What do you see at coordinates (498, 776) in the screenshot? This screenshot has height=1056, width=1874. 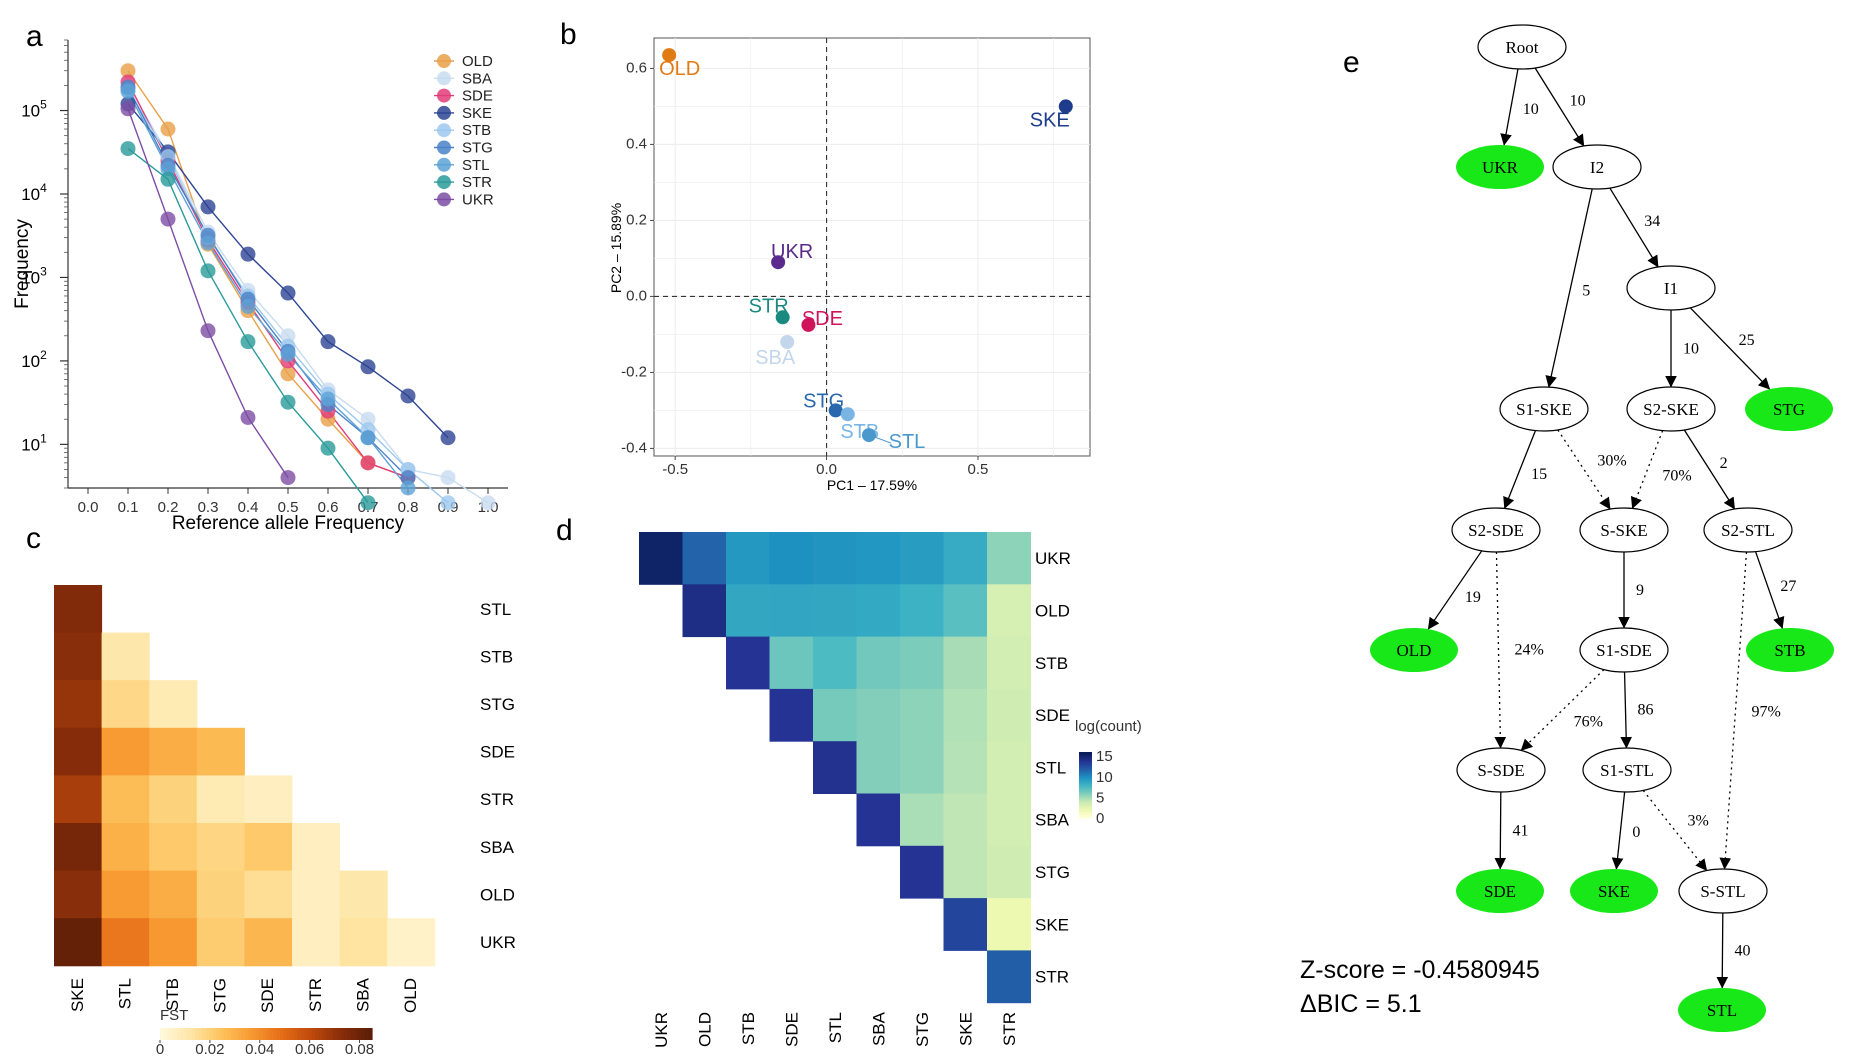 I see `panel-c-row-labels: STL STB STG SDE STR SBA OLD UKR` at bounding box center [498, 776].